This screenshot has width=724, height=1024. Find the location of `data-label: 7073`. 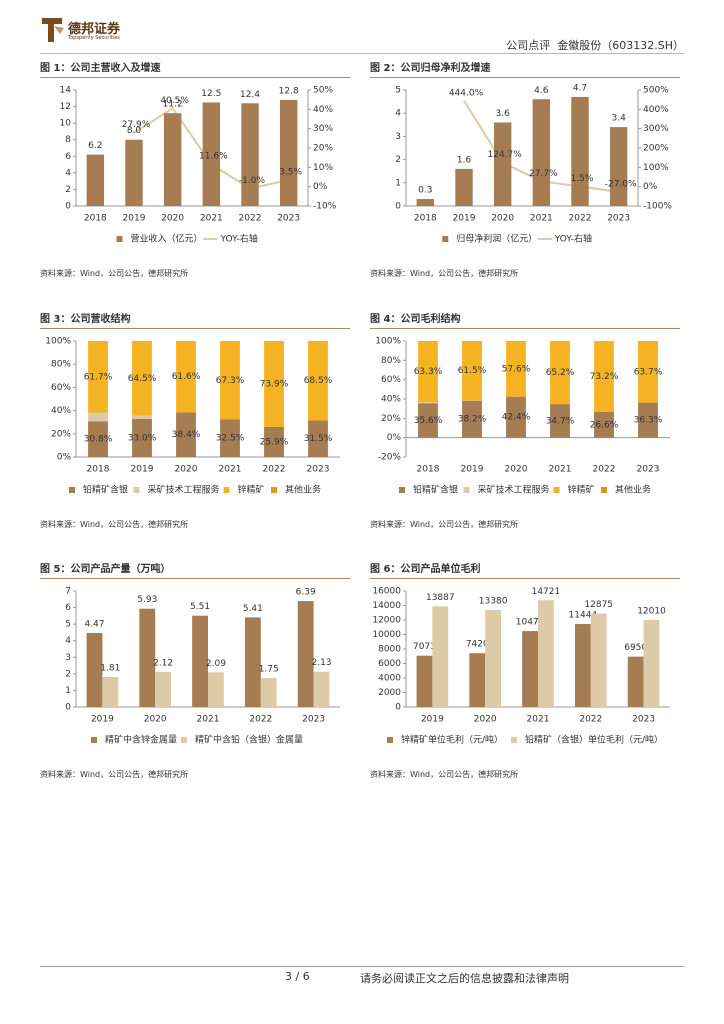

data-label: 7073 is located at coordinates (424, 647).